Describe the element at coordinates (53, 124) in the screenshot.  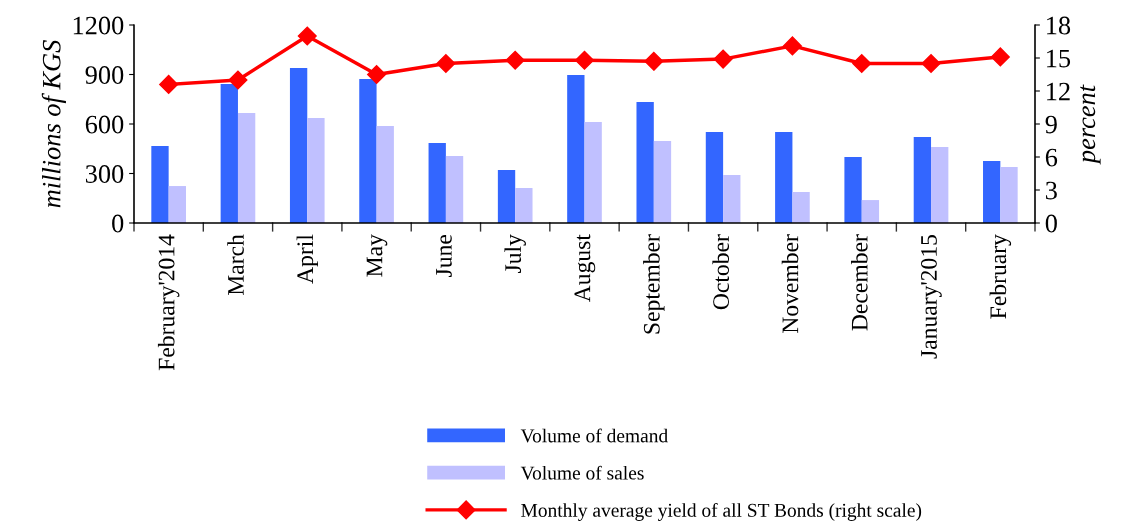
I see `y-axis-title: millions of KGS` at that location.